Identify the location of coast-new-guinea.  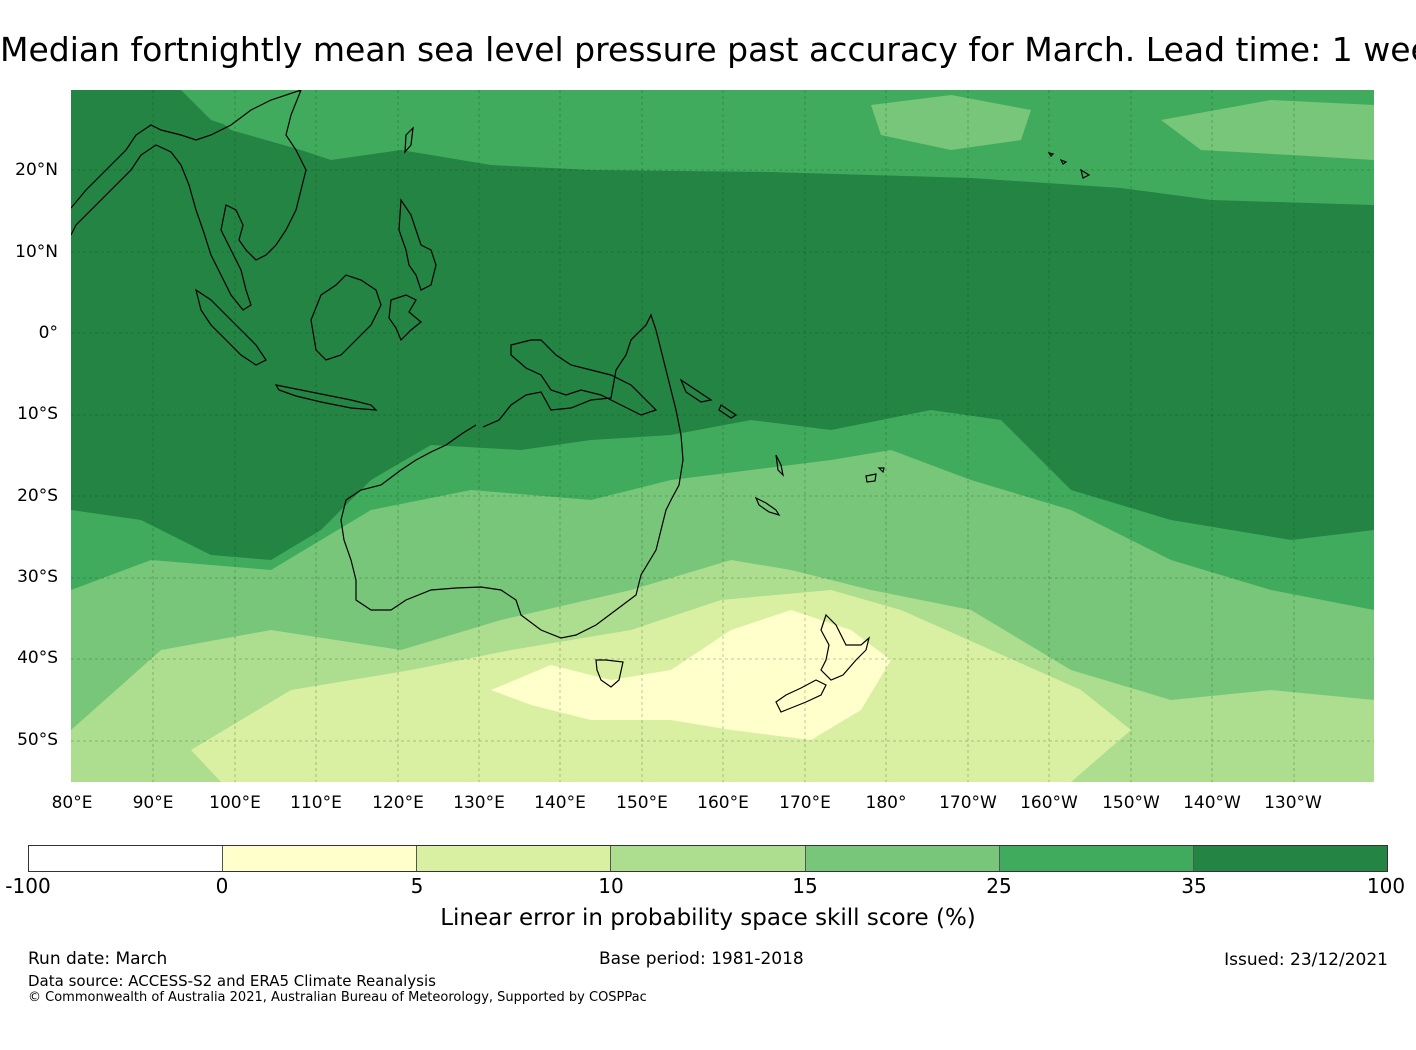
(584, 377).